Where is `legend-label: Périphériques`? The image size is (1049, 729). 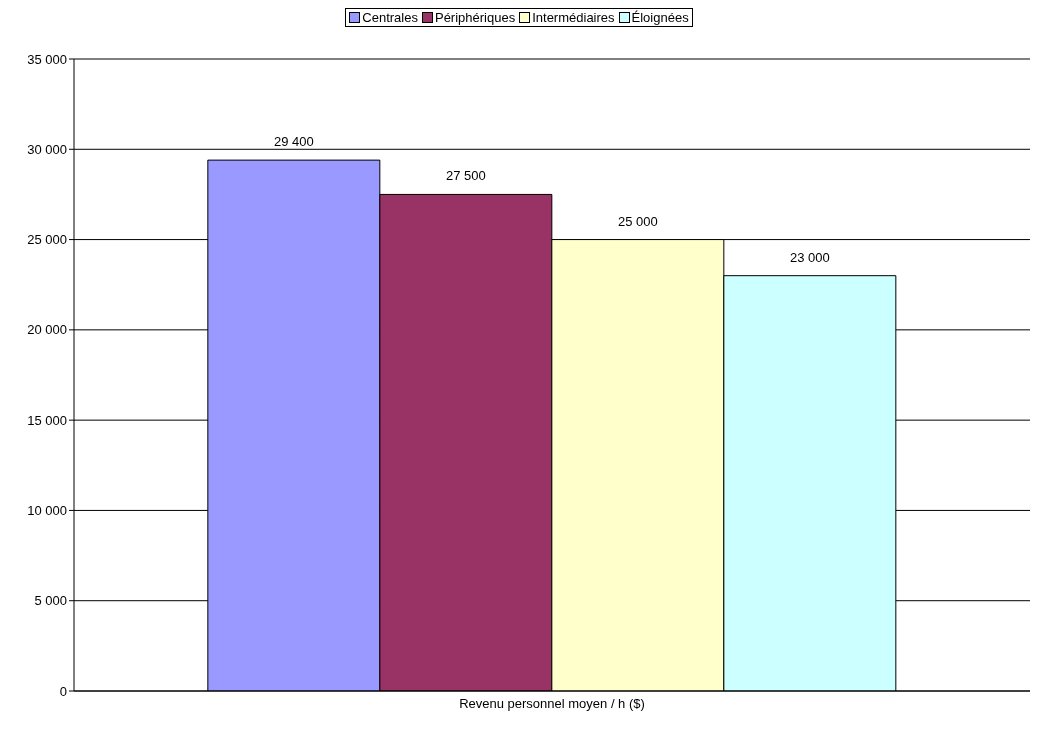 legend-label: Périphériques is located at coordinates (474, 17).